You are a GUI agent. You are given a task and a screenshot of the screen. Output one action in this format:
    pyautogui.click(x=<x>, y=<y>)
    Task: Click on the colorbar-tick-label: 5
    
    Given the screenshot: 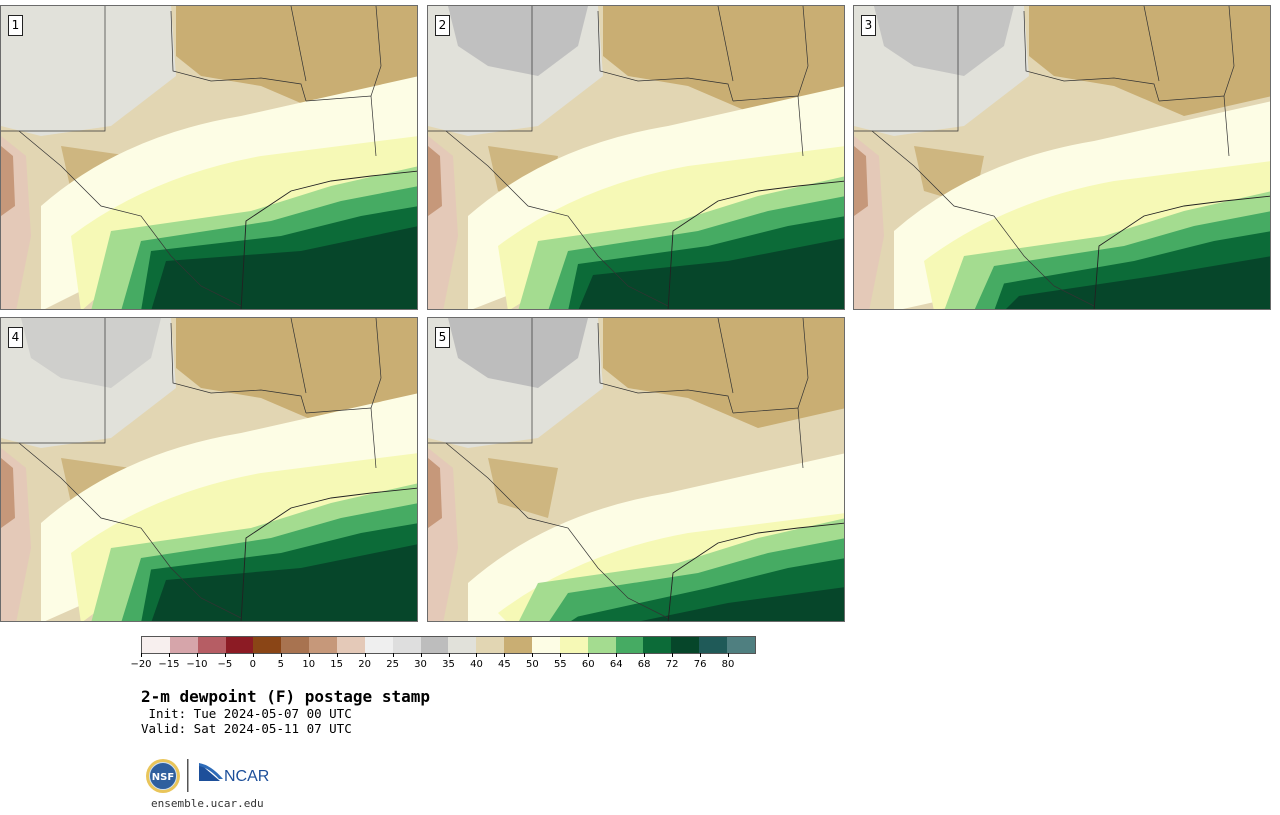 What is the action you would take?
    pyautogui.click(x=280, y=664)
    